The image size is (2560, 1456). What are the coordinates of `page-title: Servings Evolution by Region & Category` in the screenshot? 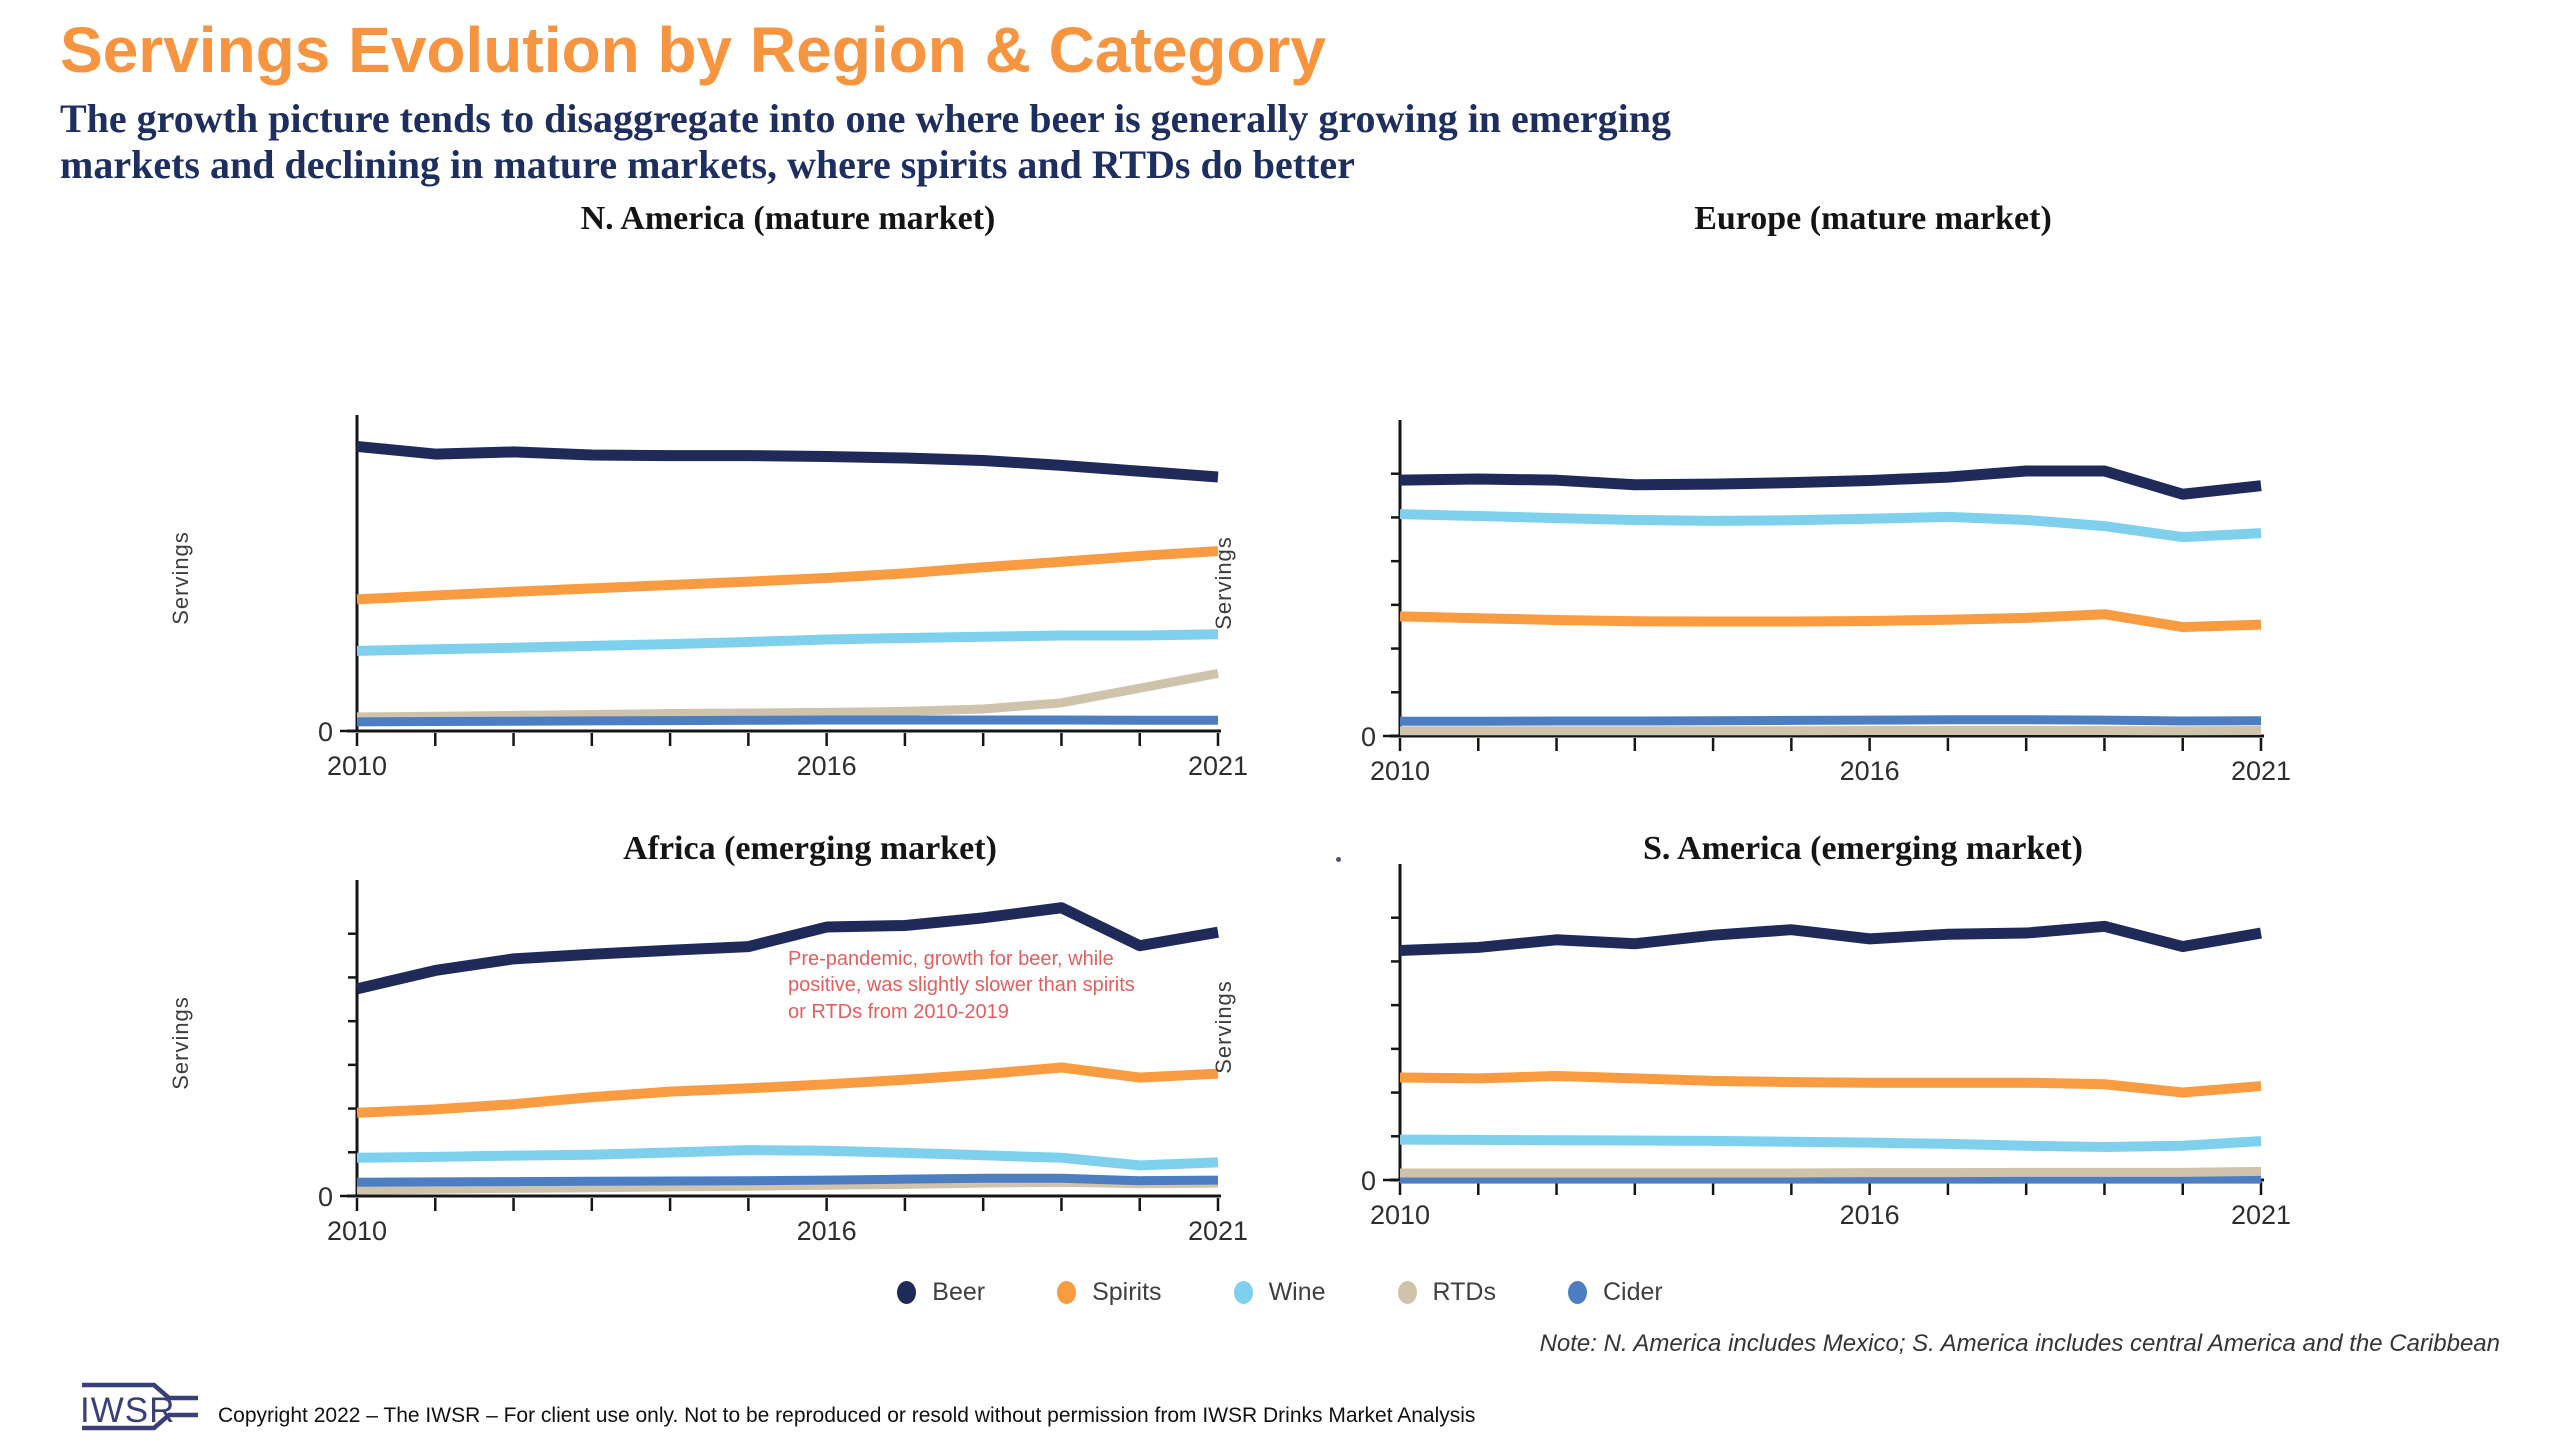 It's located at (693, 50).